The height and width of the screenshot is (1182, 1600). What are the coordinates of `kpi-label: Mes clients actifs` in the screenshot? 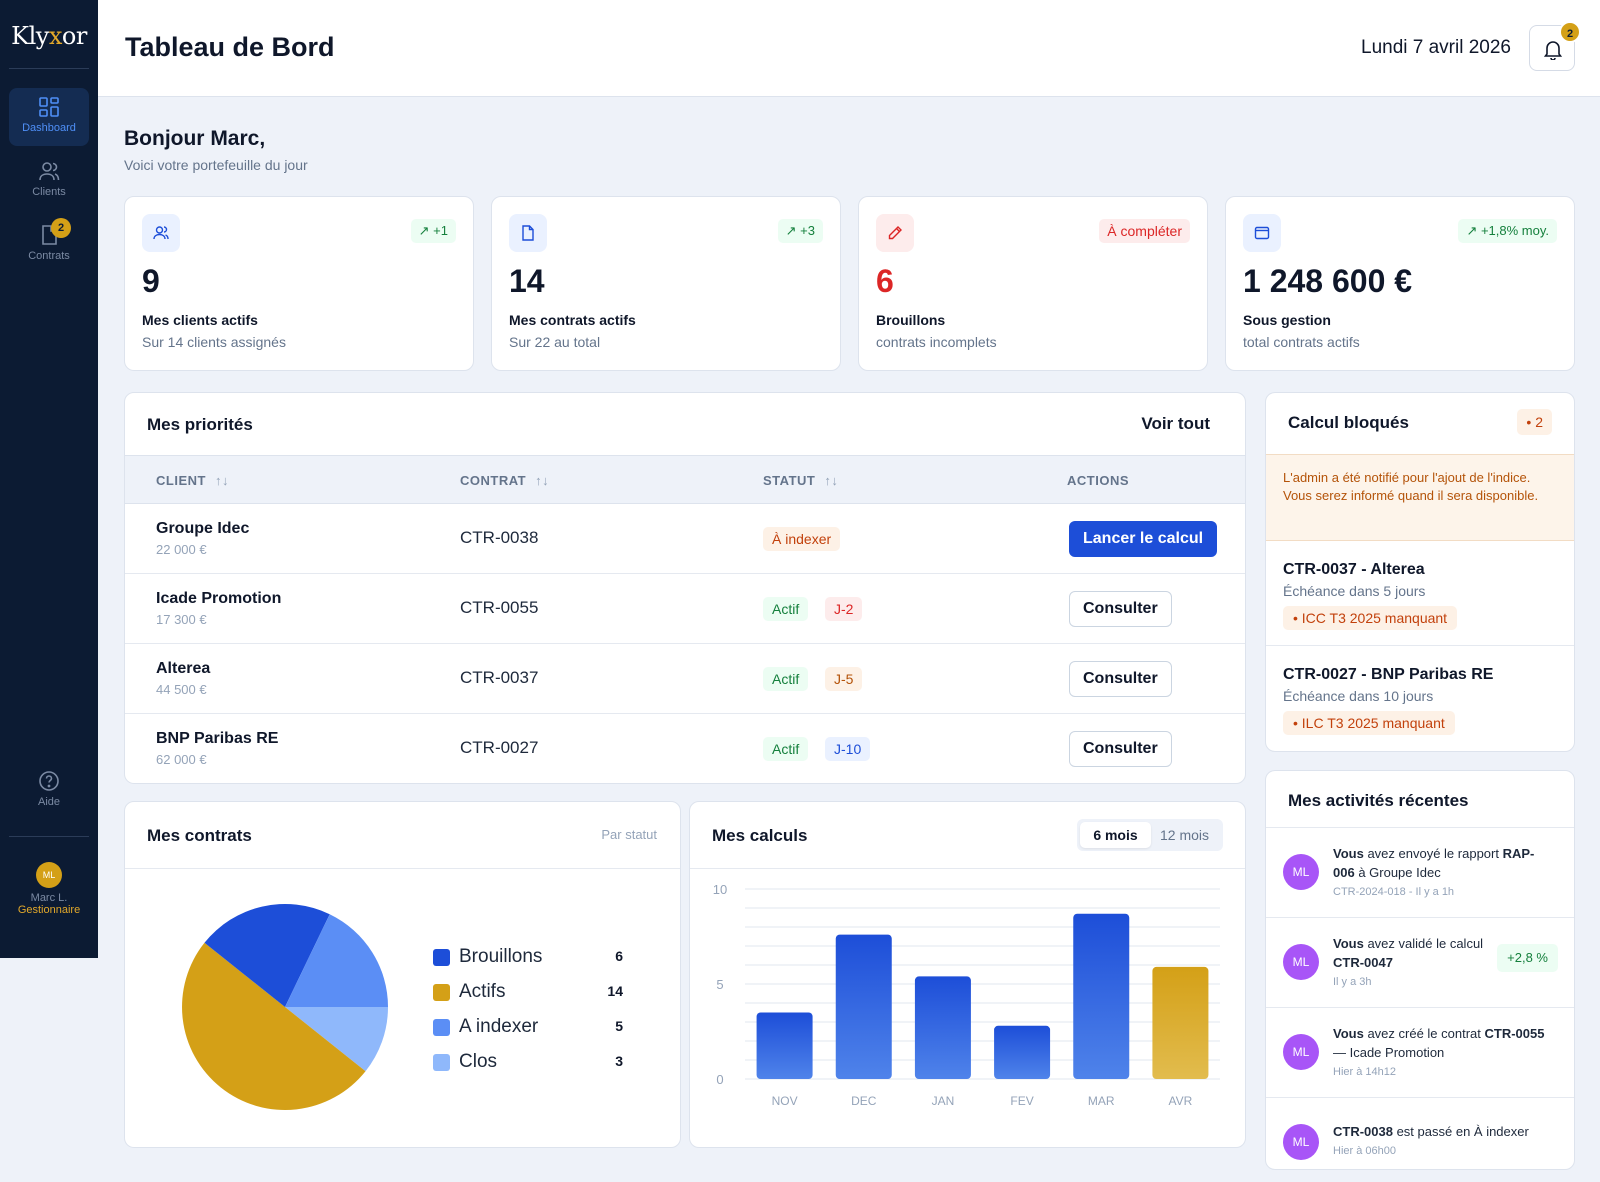 It's located at (200, 320).